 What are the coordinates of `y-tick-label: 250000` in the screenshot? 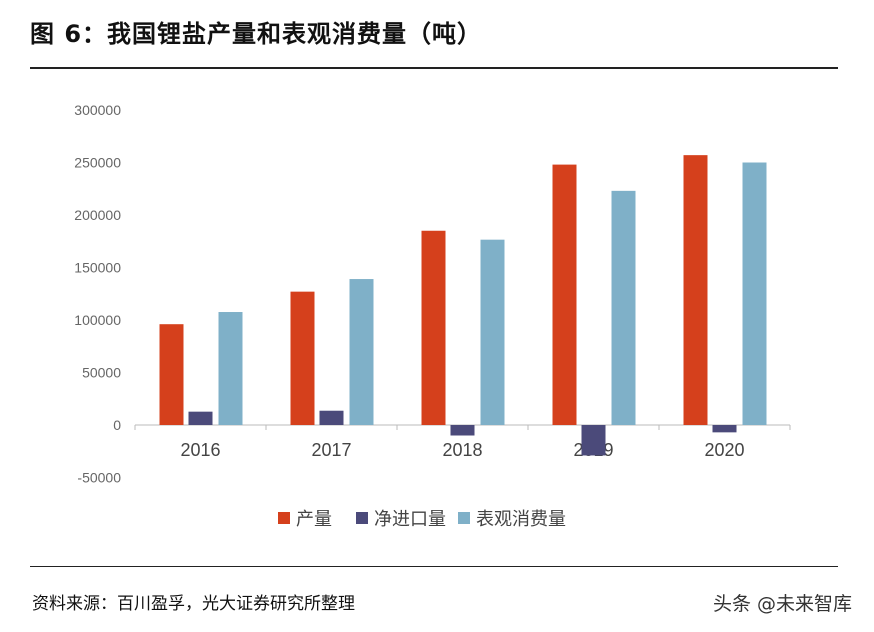 It's located at (97, 163).